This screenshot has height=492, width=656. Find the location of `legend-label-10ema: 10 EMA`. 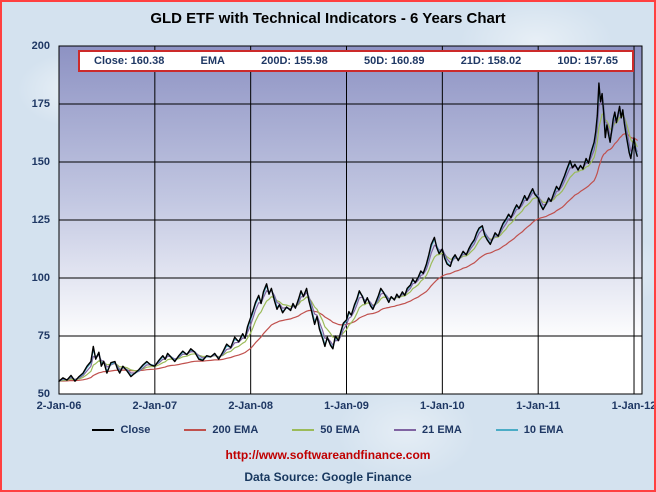

legend-label-10ema: 10 EMA is located at coordinates (543, 430).